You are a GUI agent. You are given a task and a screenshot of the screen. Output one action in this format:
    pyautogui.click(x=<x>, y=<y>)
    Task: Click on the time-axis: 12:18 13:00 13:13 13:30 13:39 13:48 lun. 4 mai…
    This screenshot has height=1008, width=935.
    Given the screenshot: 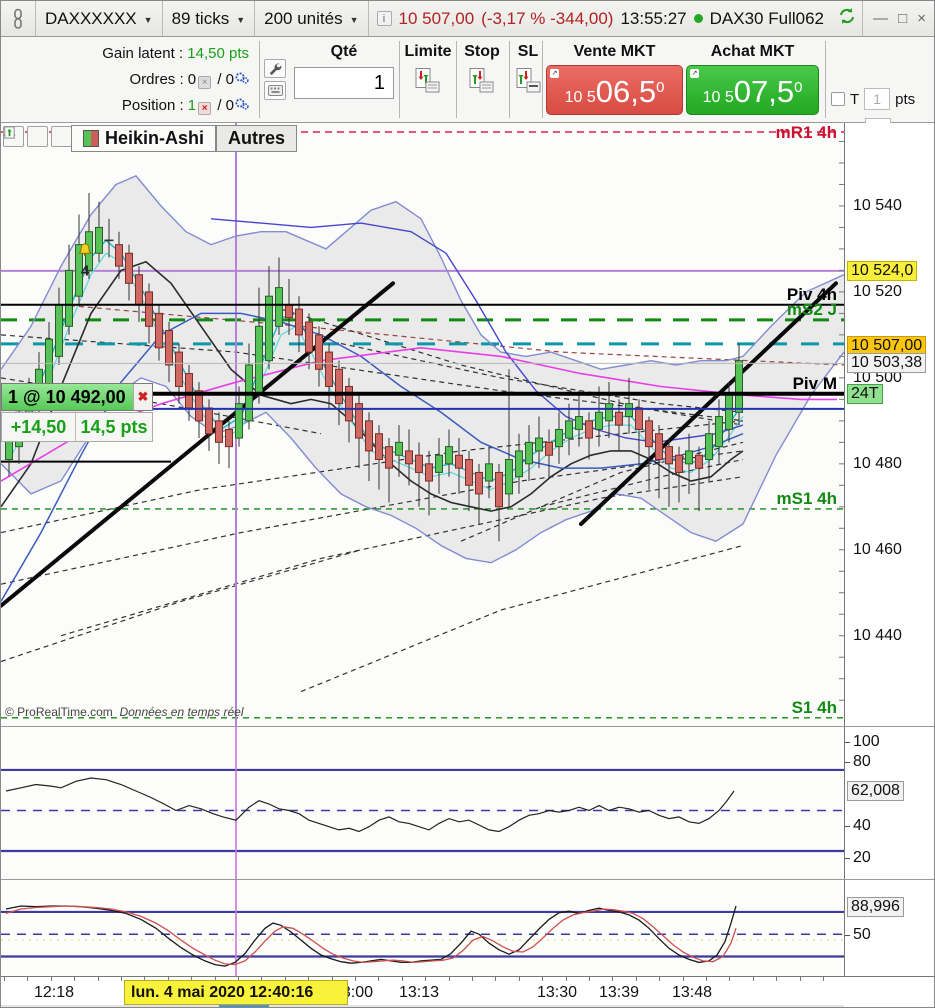 What is the action you would take?
    pyautogui.click(x=467, y=991)
    